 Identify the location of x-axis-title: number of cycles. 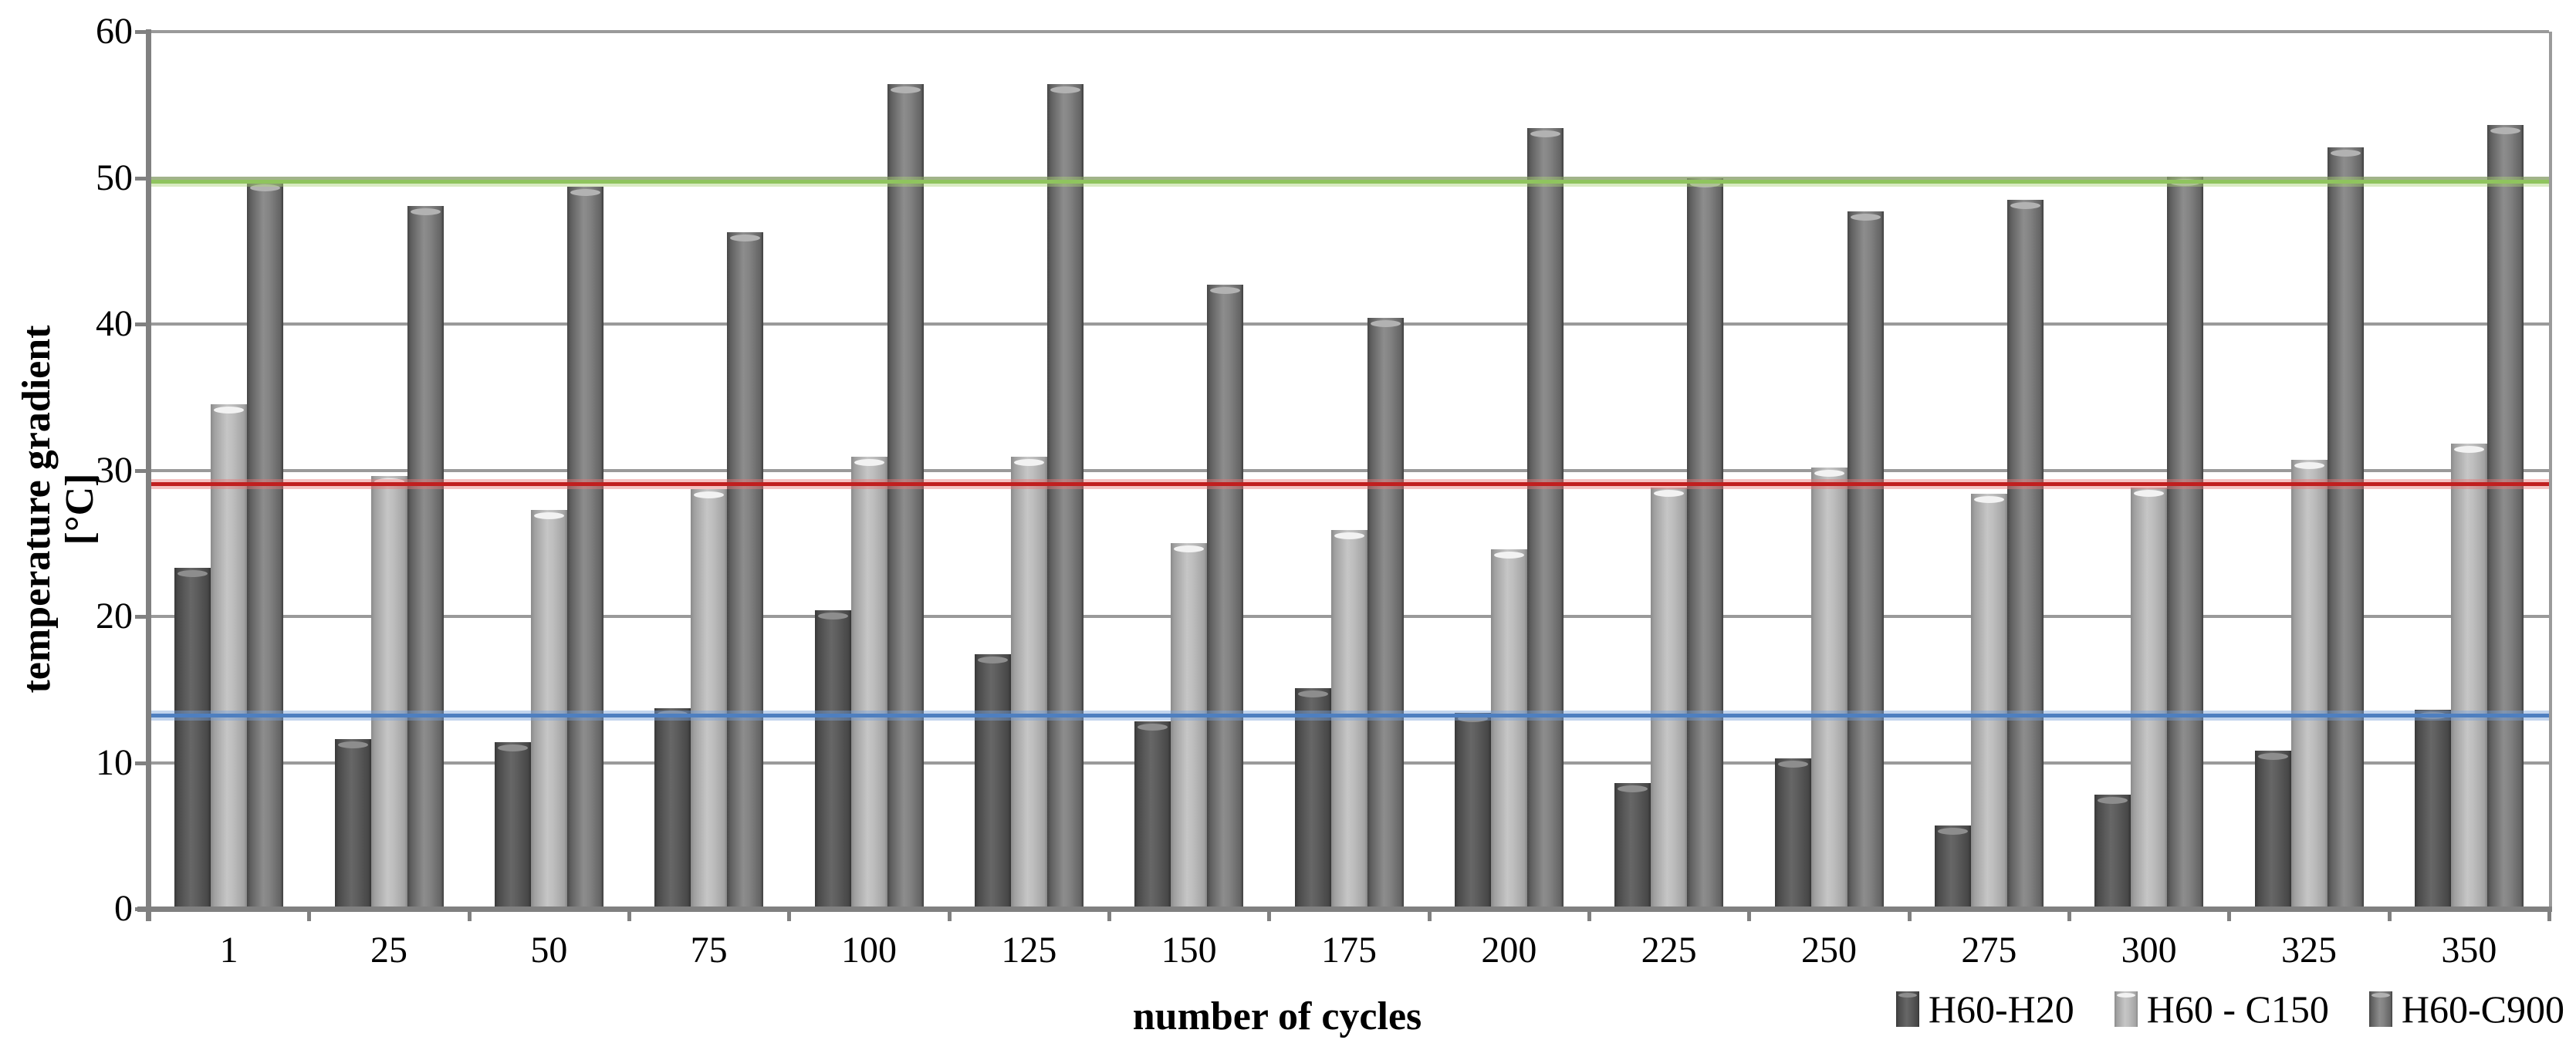
(1277, 1016).